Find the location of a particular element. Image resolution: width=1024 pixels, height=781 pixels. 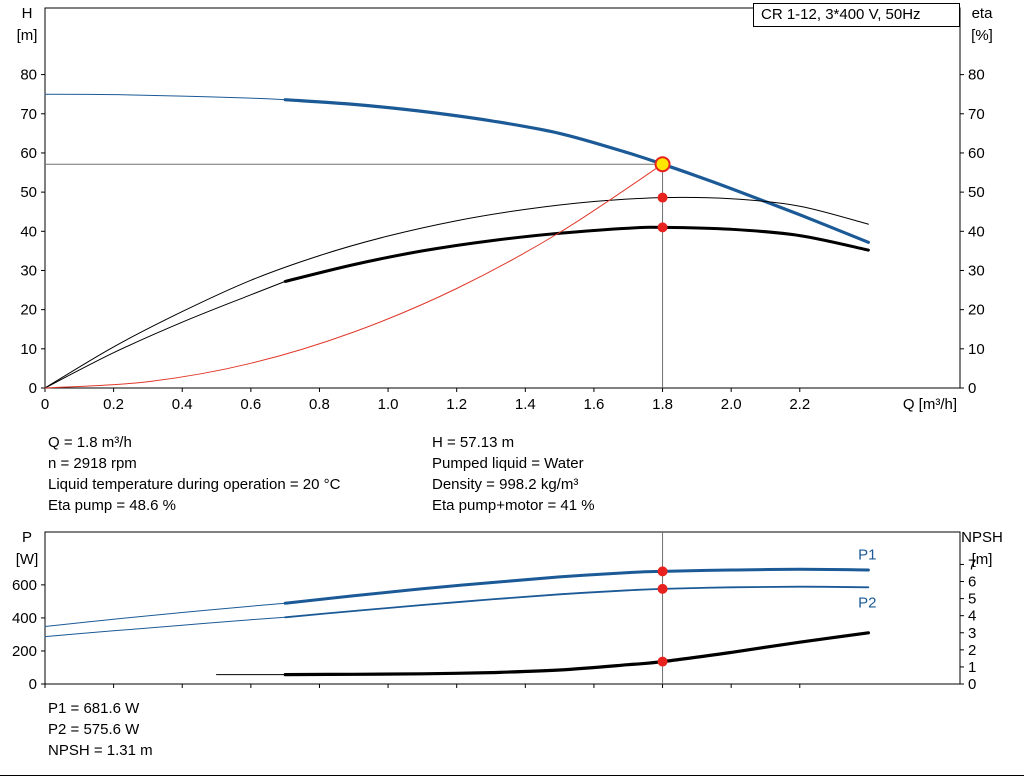

head-chart-y-left-axis-label: [m] is located at coordinates (27, 35).